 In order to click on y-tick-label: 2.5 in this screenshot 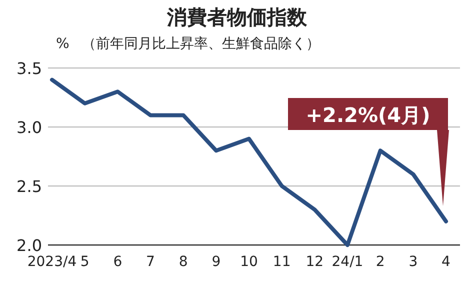, I will do `click(29, 186)`.